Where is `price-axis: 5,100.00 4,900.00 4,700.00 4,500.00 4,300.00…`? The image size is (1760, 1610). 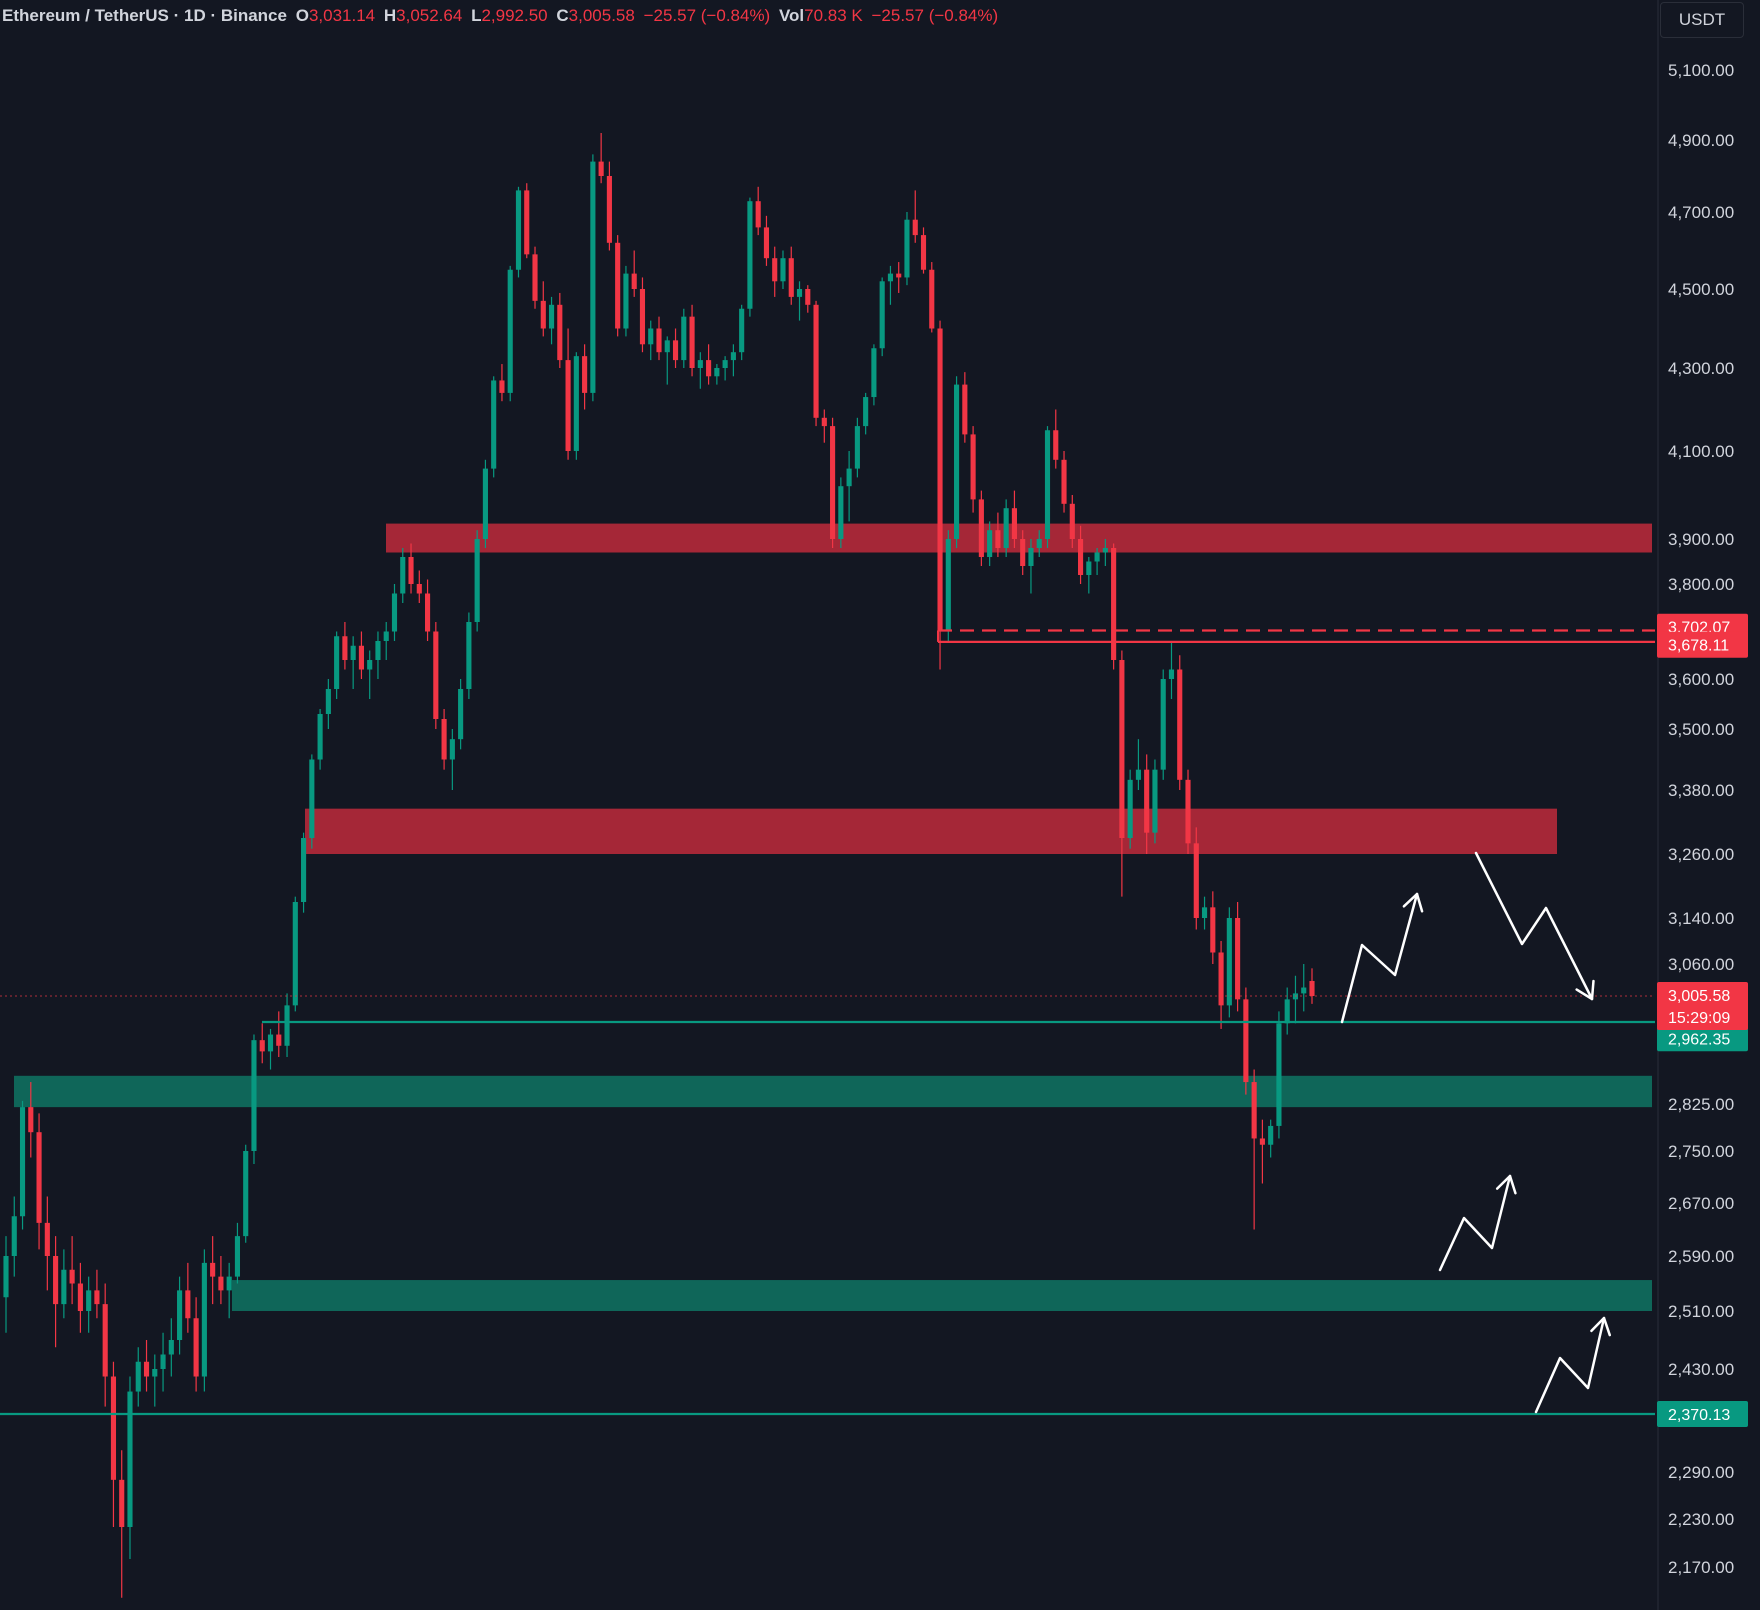
price-axis: 5,100.00 4,900.00 4,700.00 4,500.00 4,300.00… is located at coordinates (1695, 805).